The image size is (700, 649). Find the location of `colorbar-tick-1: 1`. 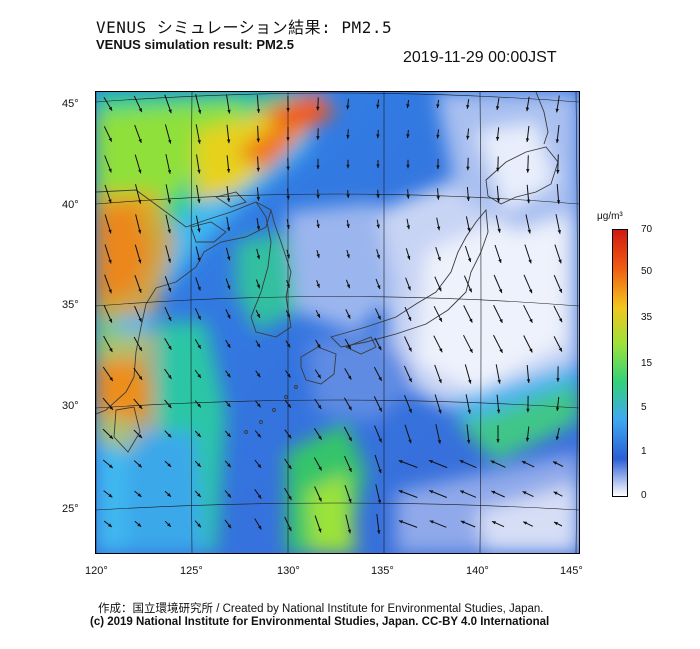

colorbar-tick-1: 1 is located at coordinates (644, 451).